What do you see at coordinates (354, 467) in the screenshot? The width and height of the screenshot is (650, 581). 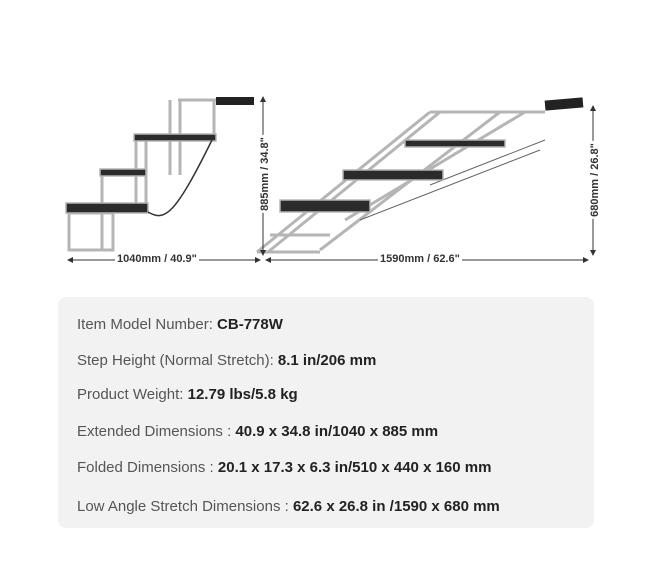 I see `spec-value: 20.1 x 17.3 x 6.3 in/510 x 440 x 160 mm` at bounding box center [354, 467].